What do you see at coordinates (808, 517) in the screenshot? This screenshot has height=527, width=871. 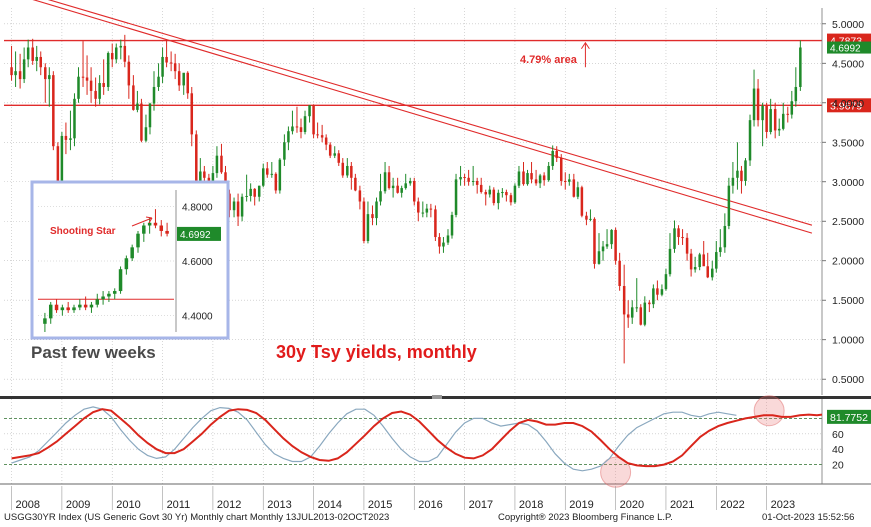 I see `footer-timestamp: 01-Oct-2023 15:52:56` at bounding box center [808, 517].